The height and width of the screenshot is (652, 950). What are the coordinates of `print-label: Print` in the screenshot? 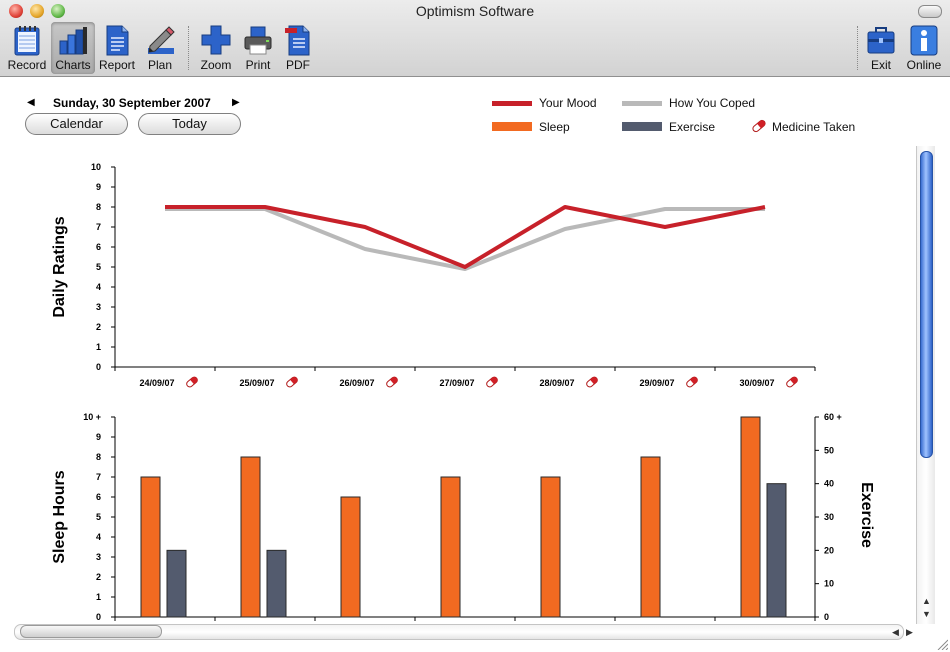 It's located at (258, 65).